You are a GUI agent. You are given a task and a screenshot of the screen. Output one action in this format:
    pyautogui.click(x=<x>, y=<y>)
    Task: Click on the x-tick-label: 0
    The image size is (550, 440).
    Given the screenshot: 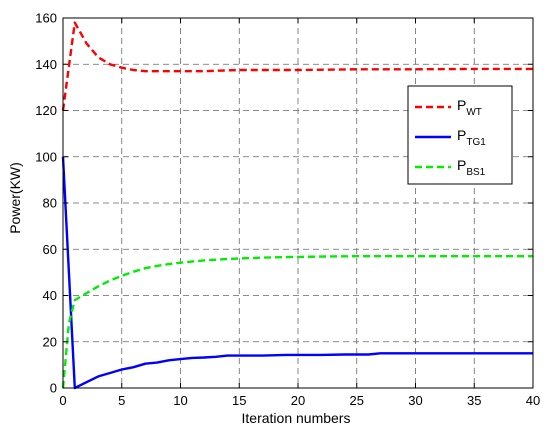 What is the action you would take?
    pyautogui.click(x=62, y=400)
    